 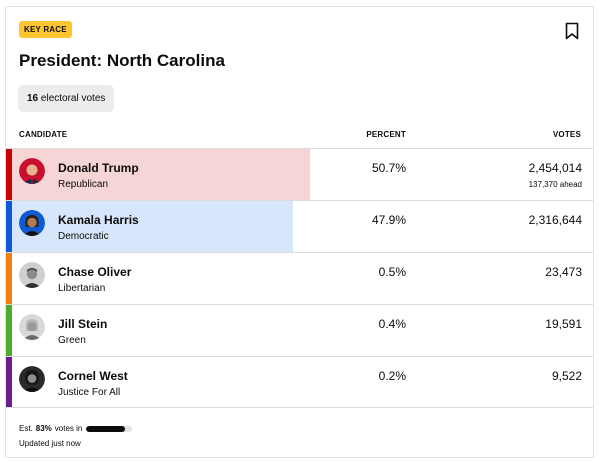 I want to click on candidate-row: Cornel West Justice For All 0.2% 9,522, so click(x=299, y=382).